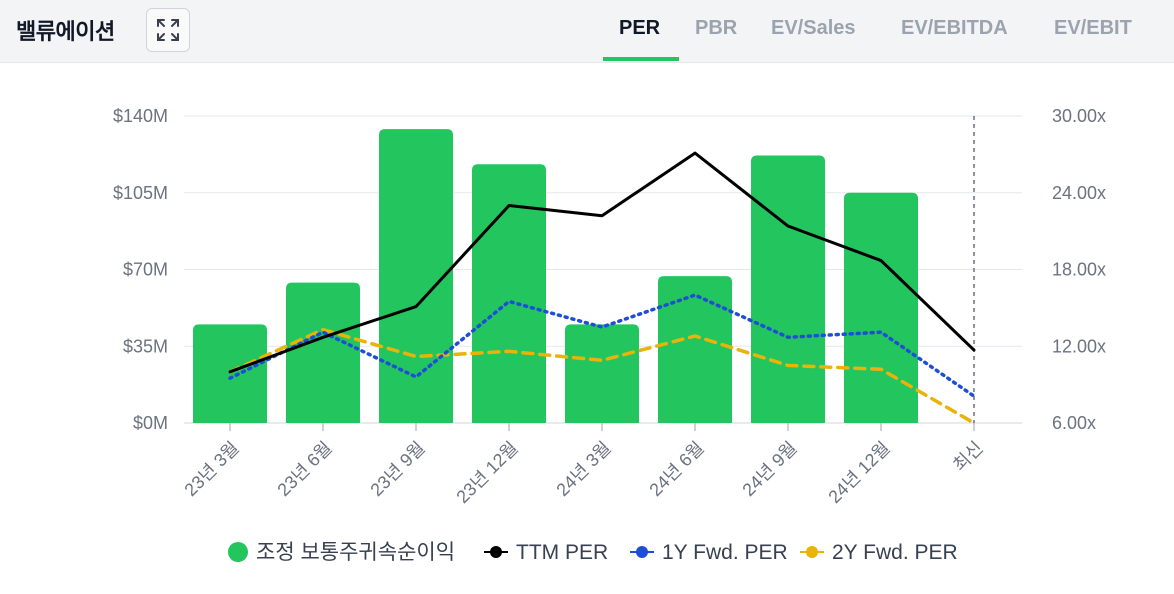  What do you see at coordinates (968, 457) in the screenshot?
I see `x-axis-tick-label: 최신` at bounding box center [968, 457].